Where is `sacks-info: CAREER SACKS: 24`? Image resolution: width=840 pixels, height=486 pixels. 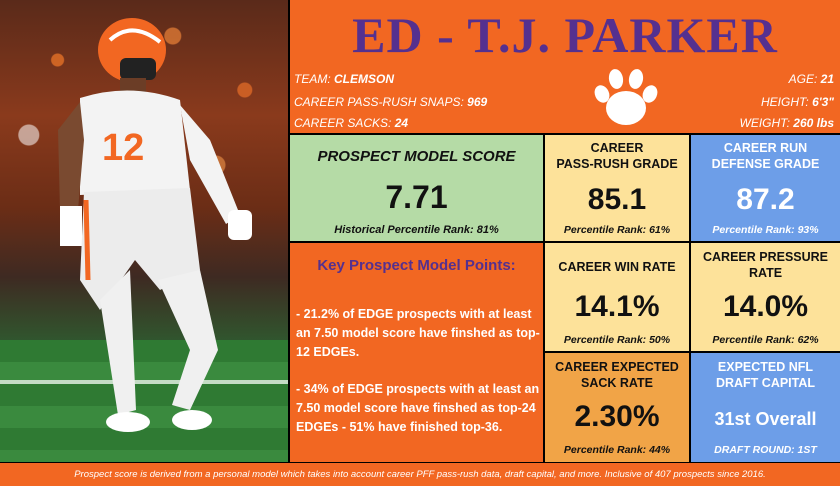
sacks-info: CAREER SACKS: 24 is located at coordinates (351, 123).